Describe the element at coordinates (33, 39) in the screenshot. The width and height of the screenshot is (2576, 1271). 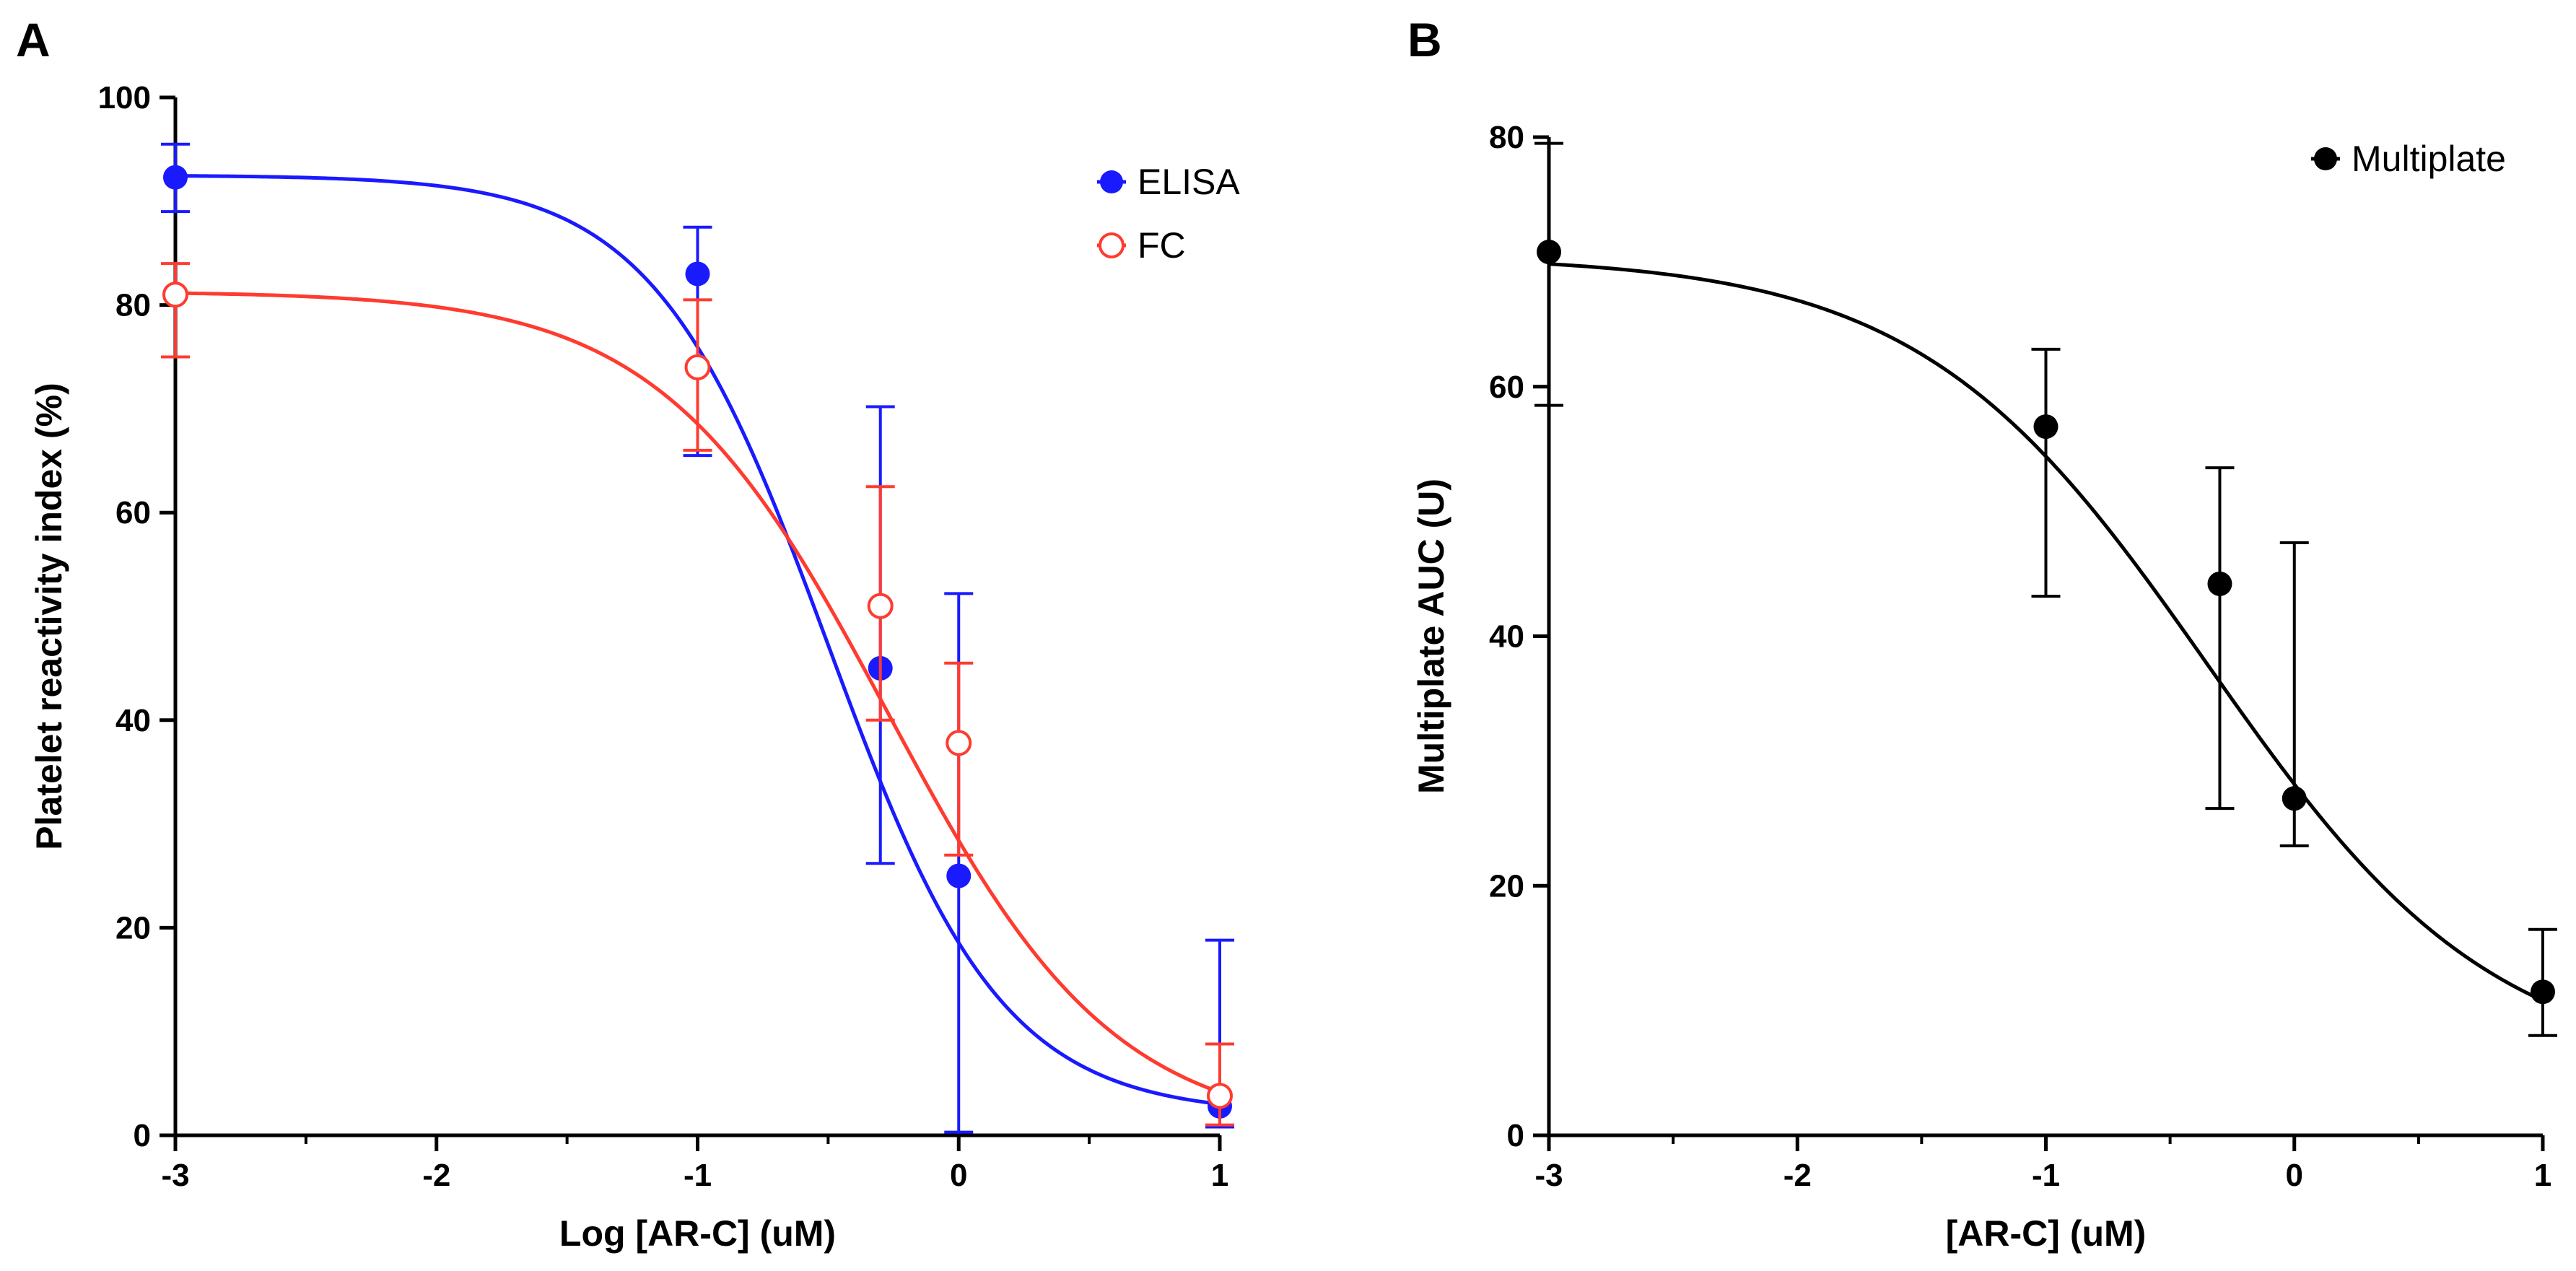
I see `panel-letter: A` at that location.